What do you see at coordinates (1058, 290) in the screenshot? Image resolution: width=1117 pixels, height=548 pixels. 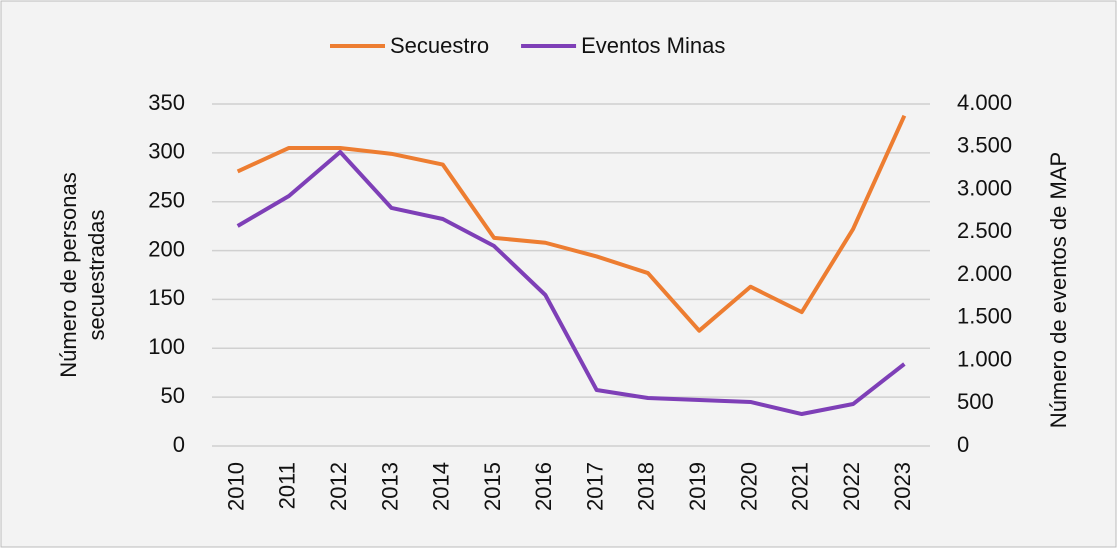 I see `y2-axis-title: Número de eventos de MAP` at bounding box center [1058, 290].